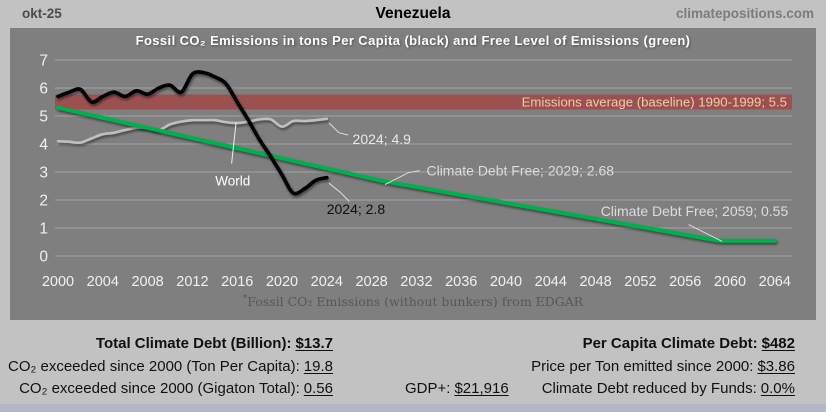 The image size is (826, 412). I want to click on x-tick-label: 2056, so click(685, 282).